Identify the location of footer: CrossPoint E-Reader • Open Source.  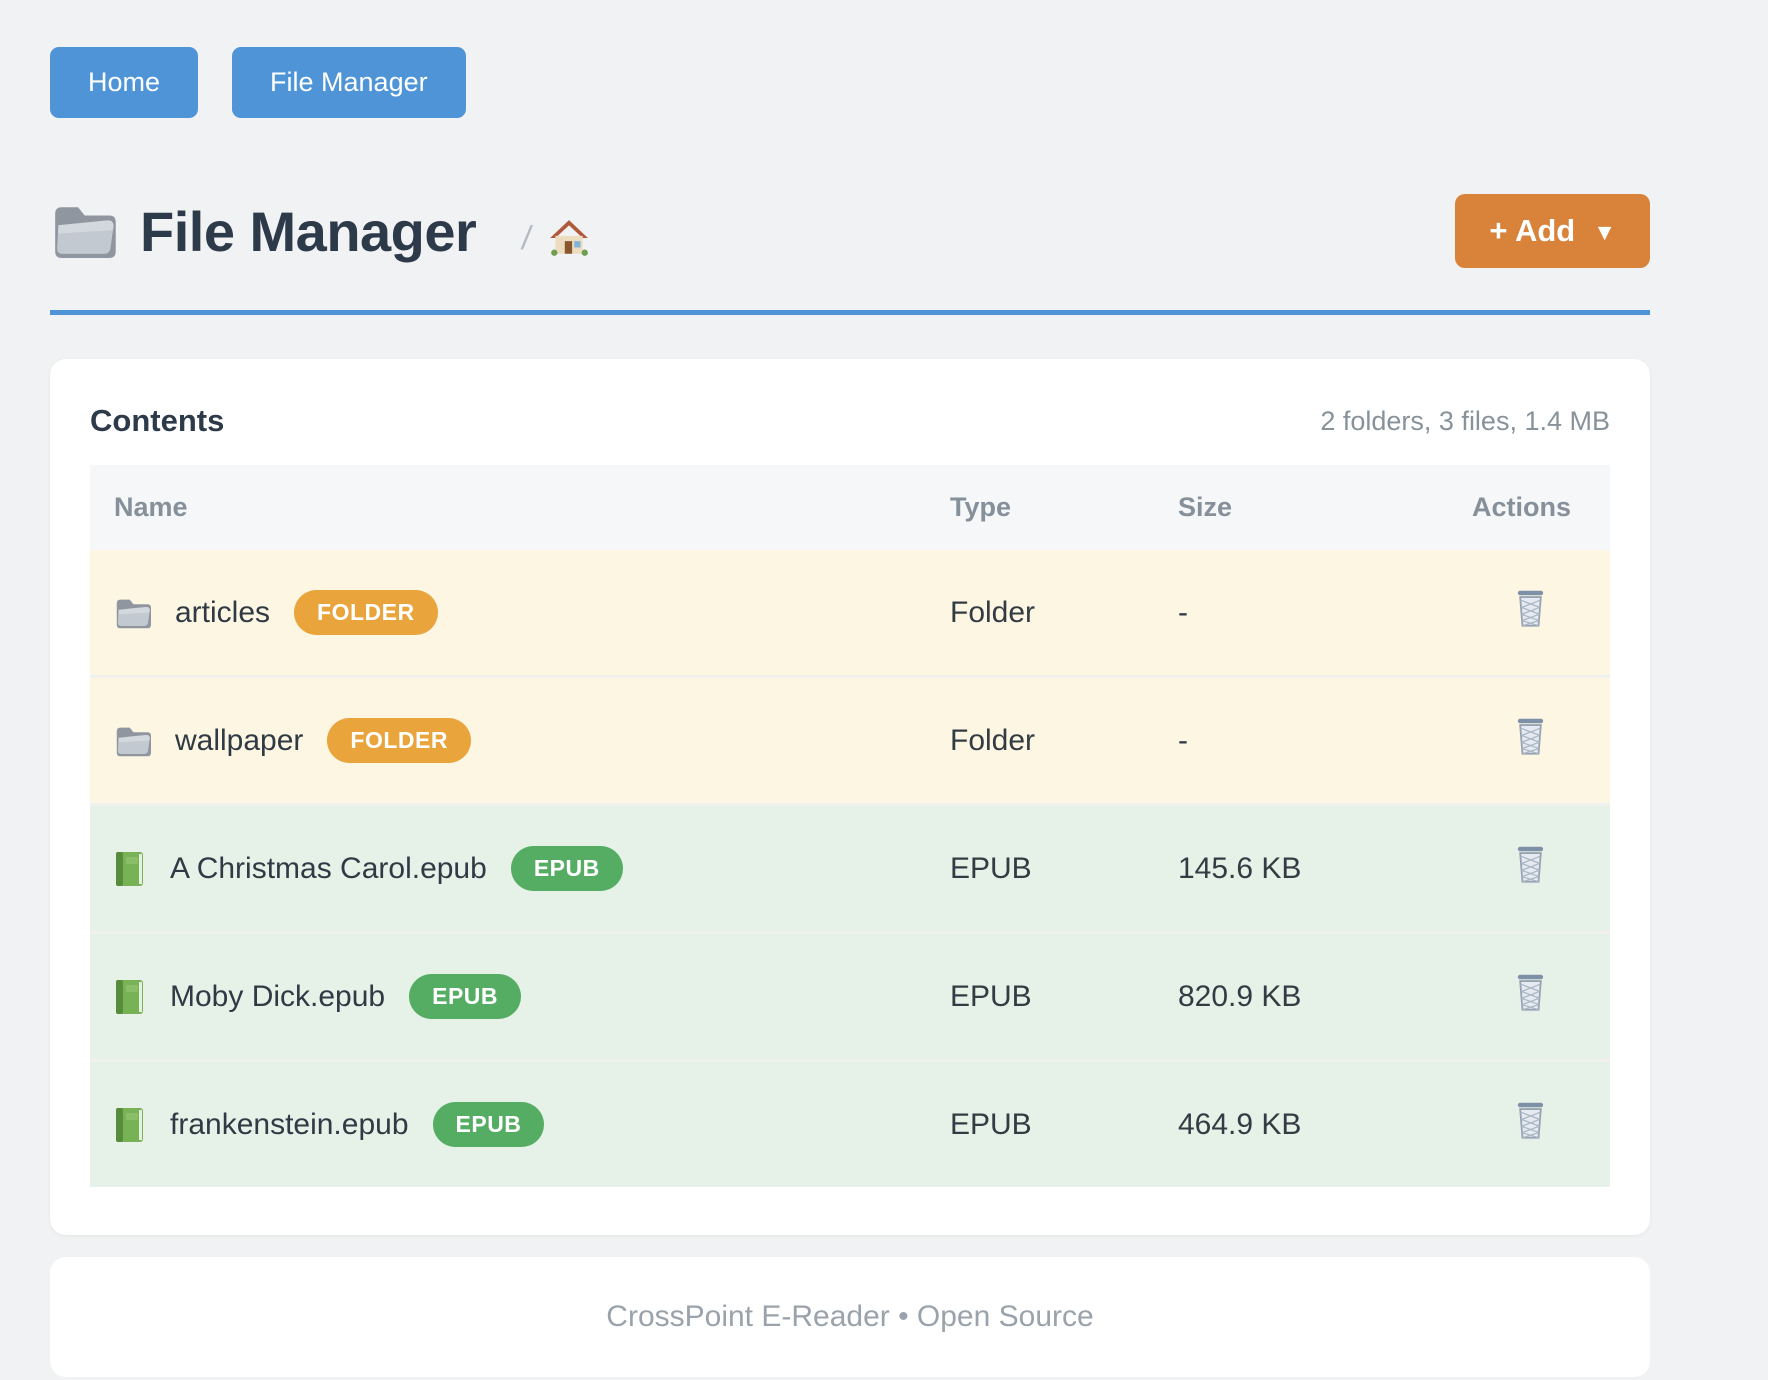
(850, 1317).